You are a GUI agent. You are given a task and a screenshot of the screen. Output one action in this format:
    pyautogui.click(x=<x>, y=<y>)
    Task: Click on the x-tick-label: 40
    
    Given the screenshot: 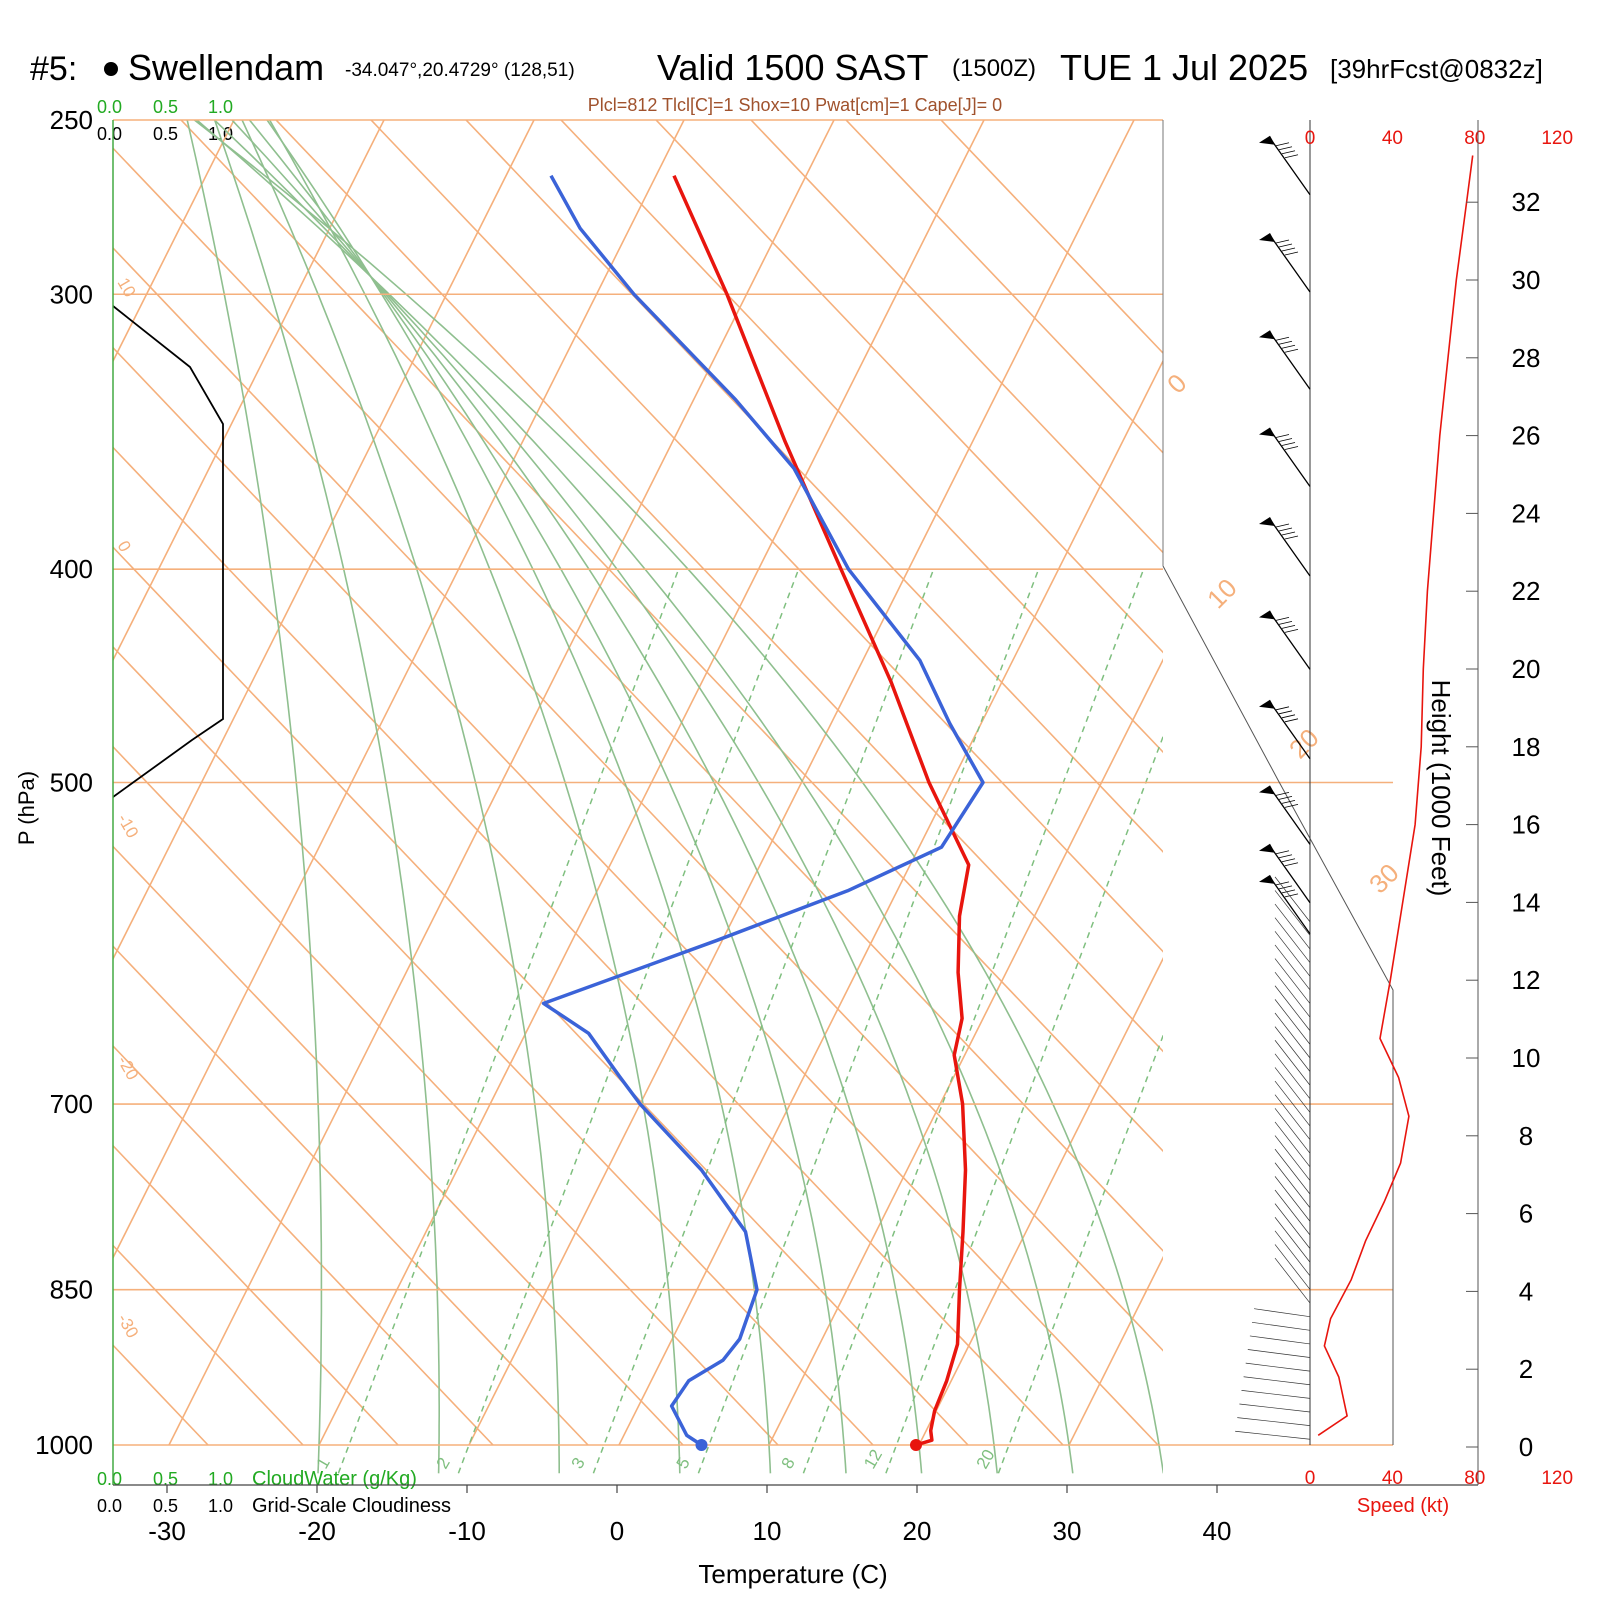 What is the action you would take?
    pyautogui.click(x=1217, y=1531)
    